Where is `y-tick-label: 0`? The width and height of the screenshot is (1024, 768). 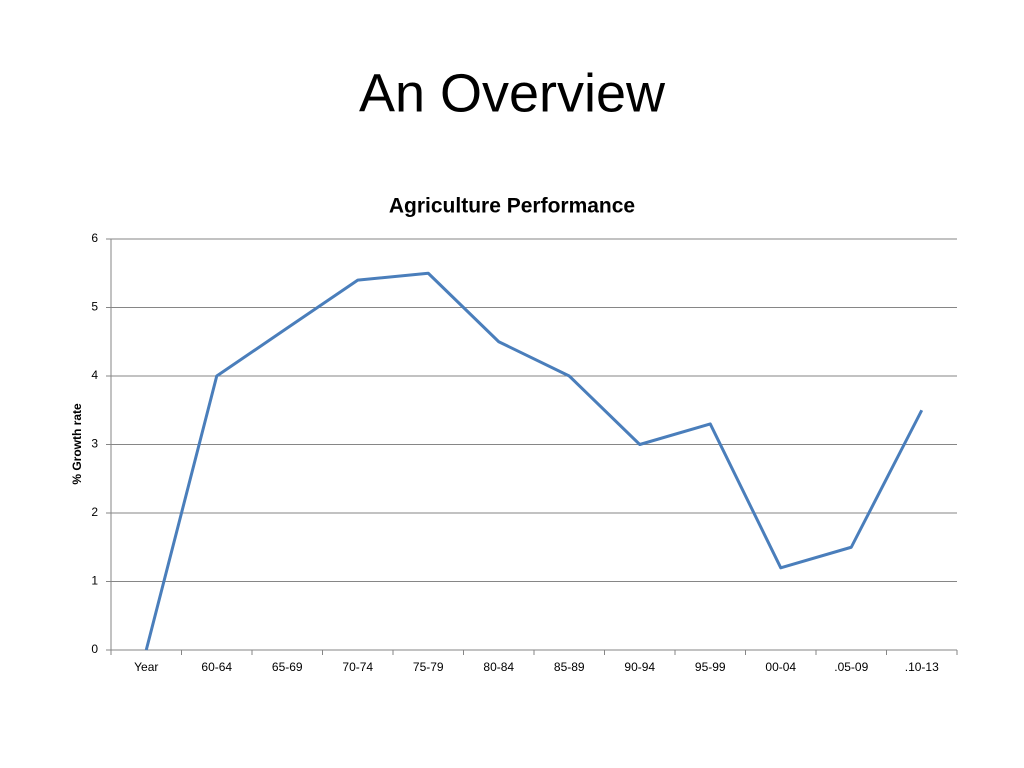
y-tick-label: 0 is located at coordinates (94, 649).